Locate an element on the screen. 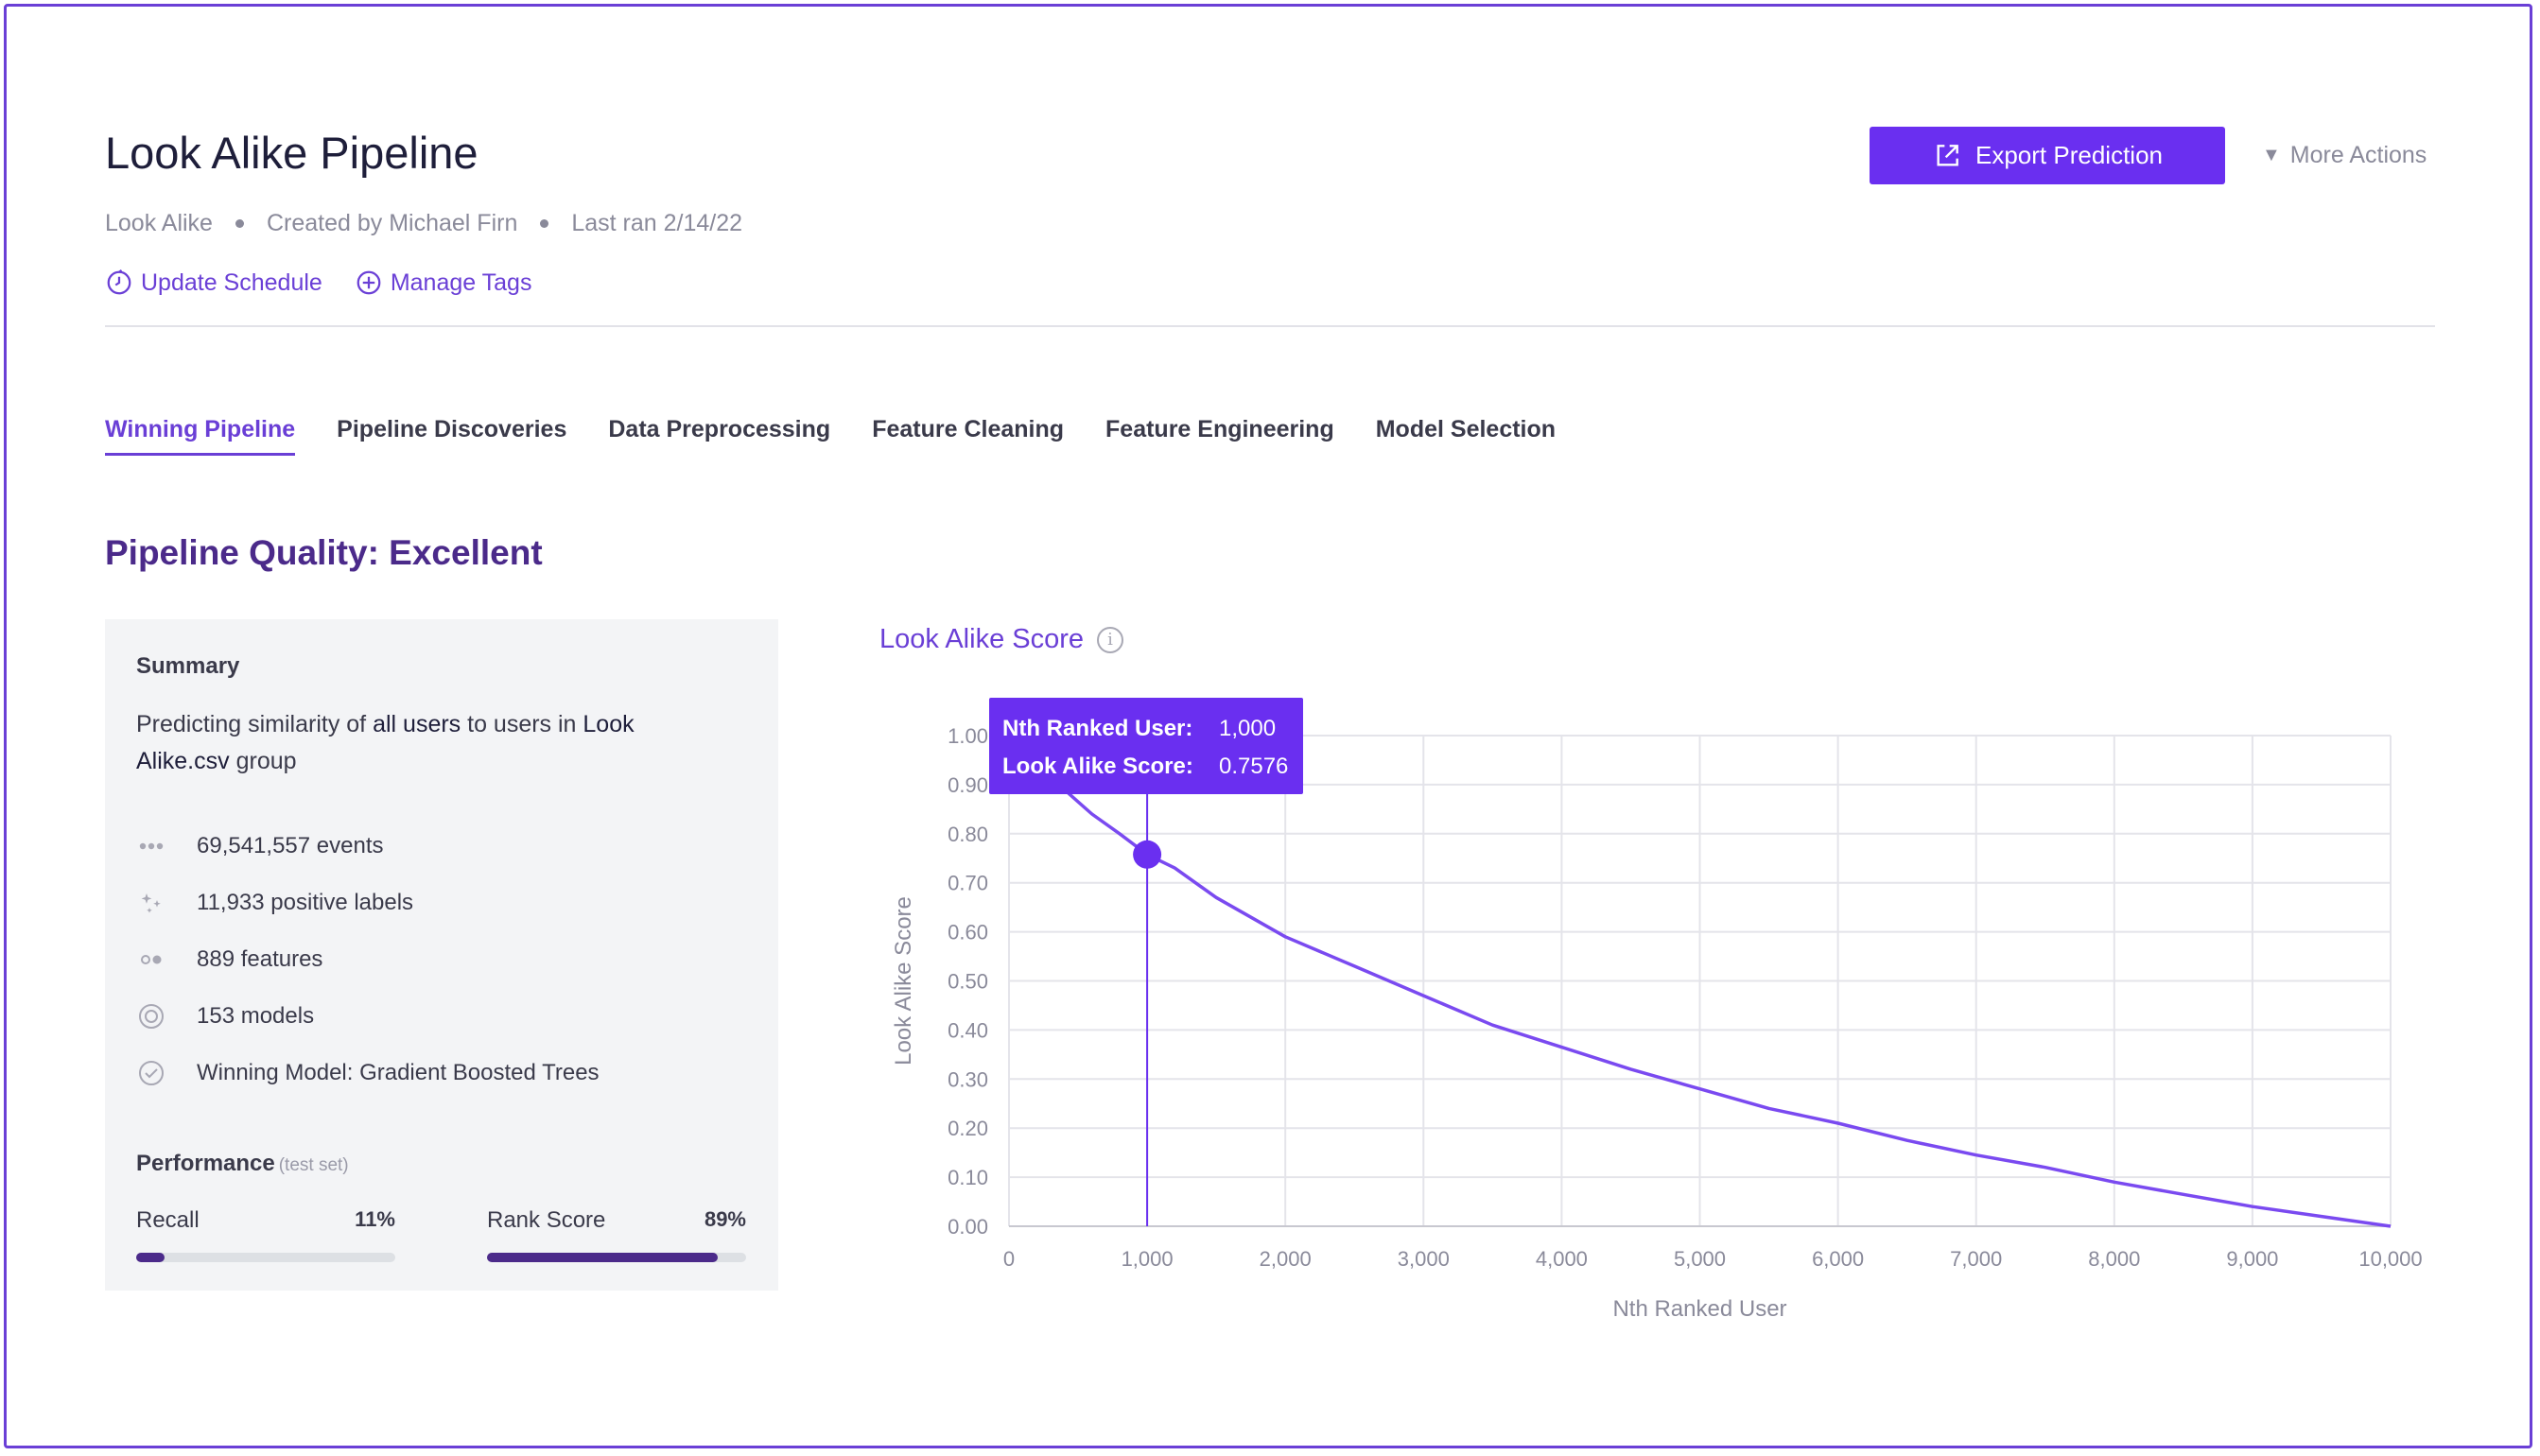  tab-data-preprocessing: Data Preprocessing is located at coordinates (719, 429).